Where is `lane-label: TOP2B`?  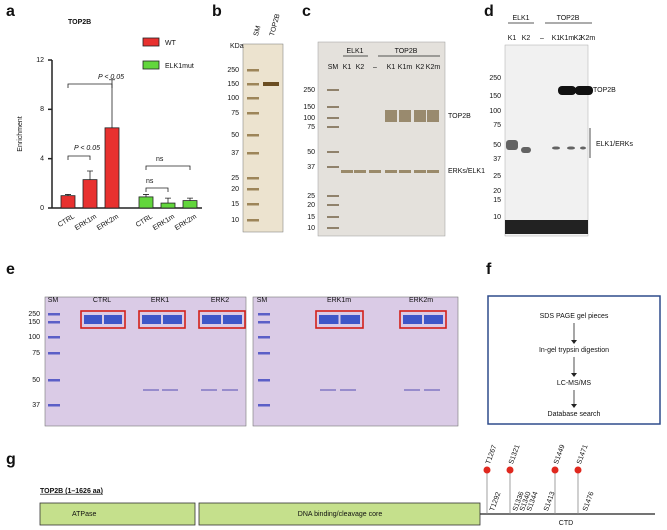
lane-label: TOP2B is located at coordinates (275, 25).